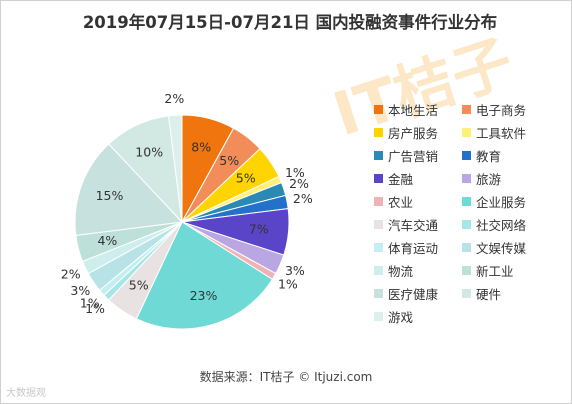 This screenshot has height=404, width=572. I want to click on legend-label: 硬件, so click(489, 294).